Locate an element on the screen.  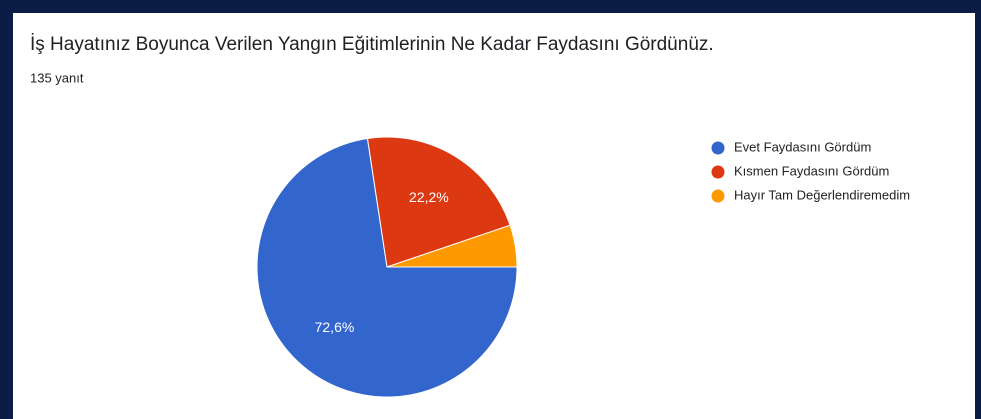
slice-label: 22,2% is located at coordinates (429, 197).